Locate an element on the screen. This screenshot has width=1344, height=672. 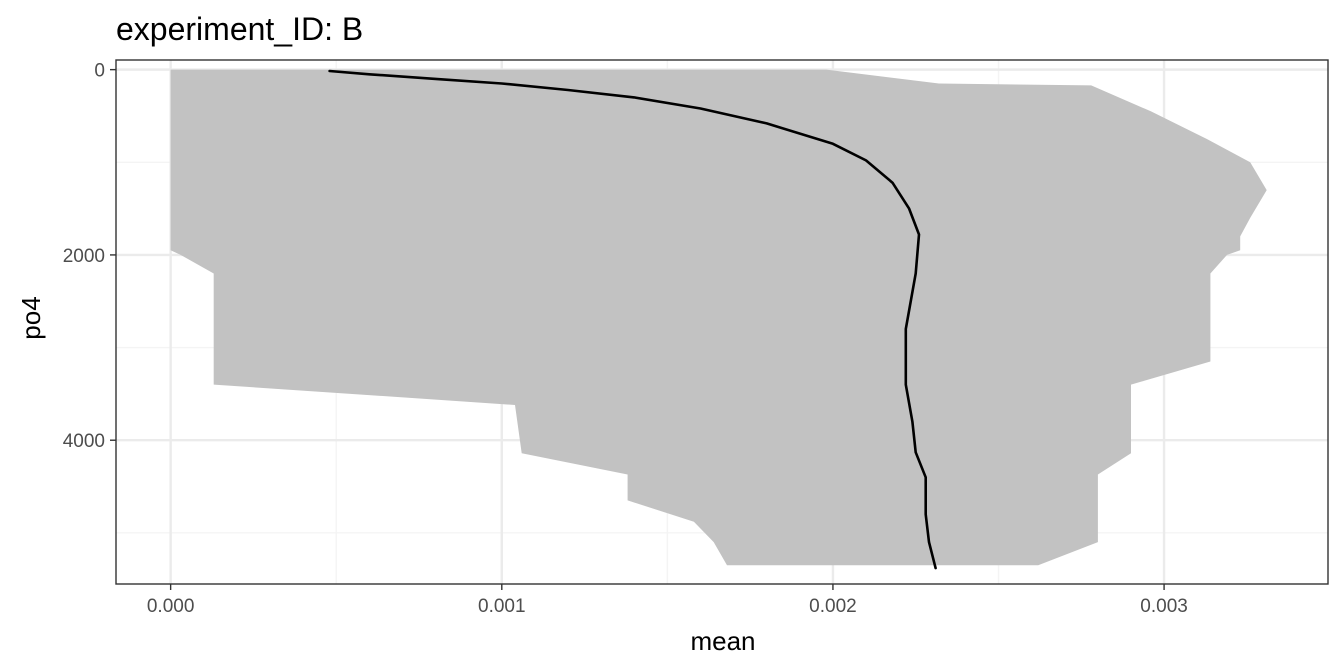
y-tick-label: 4000 is located at coordinates (84, 441).